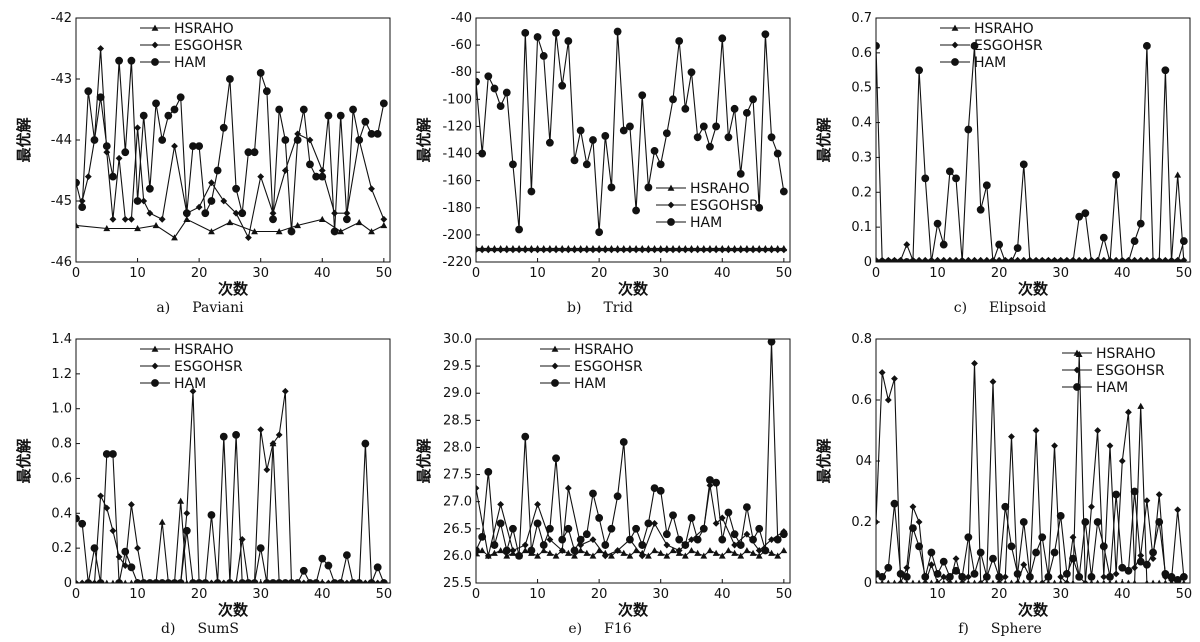 This screenshot has height=642, width=1200. What do you see at coordinates (76, 273) in the screenshot?
I see `x-tick-label: 0` at bounding box center [76, 273].